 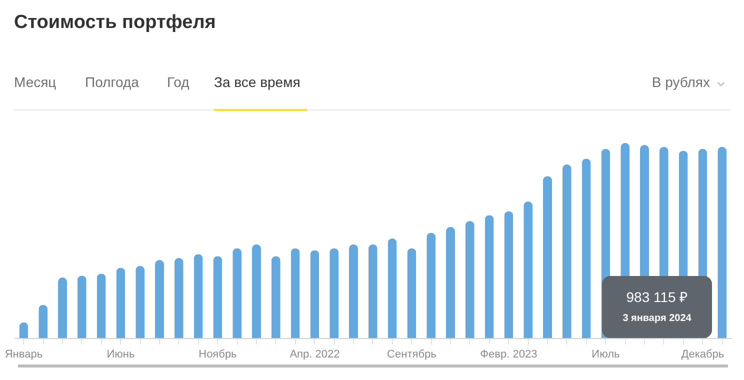 What do you see at coordinates (120, 354) in the screenshot?
I see `x-tick-label: Июнь` at bounding box center [120, 354].